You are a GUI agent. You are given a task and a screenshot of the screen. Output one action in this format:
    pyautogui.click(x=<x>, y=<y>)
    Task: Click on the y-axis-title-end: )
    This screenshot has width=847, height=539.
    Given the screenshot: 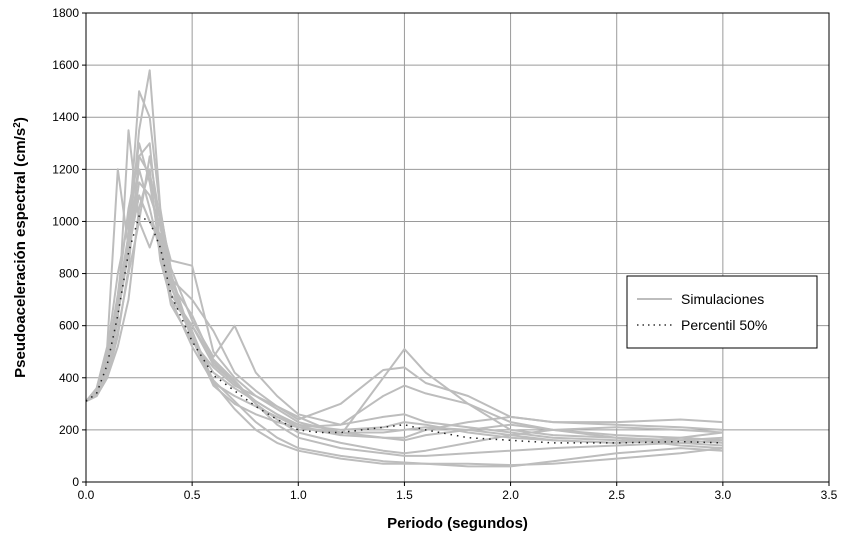 What is the action you would take?
    pyautogui.click(x=20, y=119)
    